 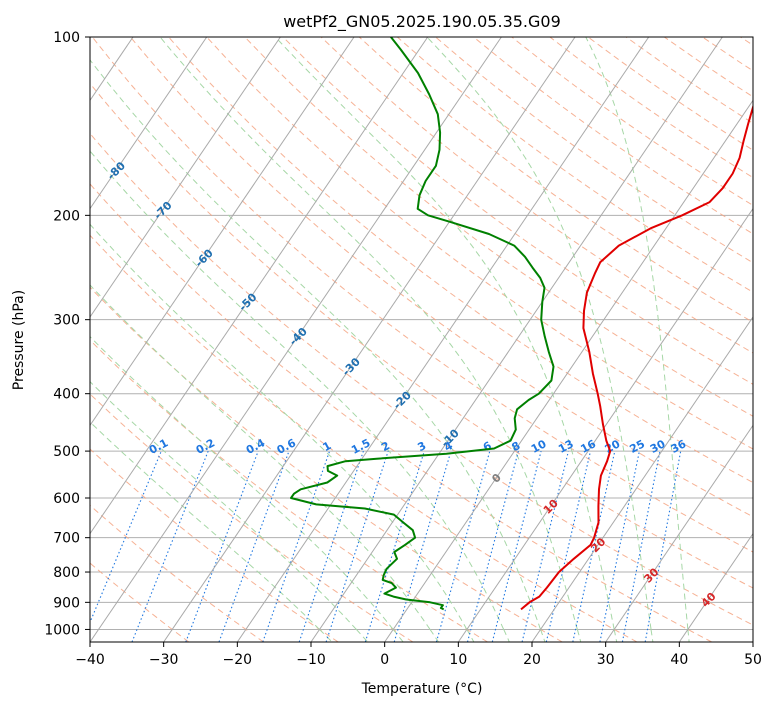 I want to click on x-tick-label--20: −20, so click(x=238, y=660).